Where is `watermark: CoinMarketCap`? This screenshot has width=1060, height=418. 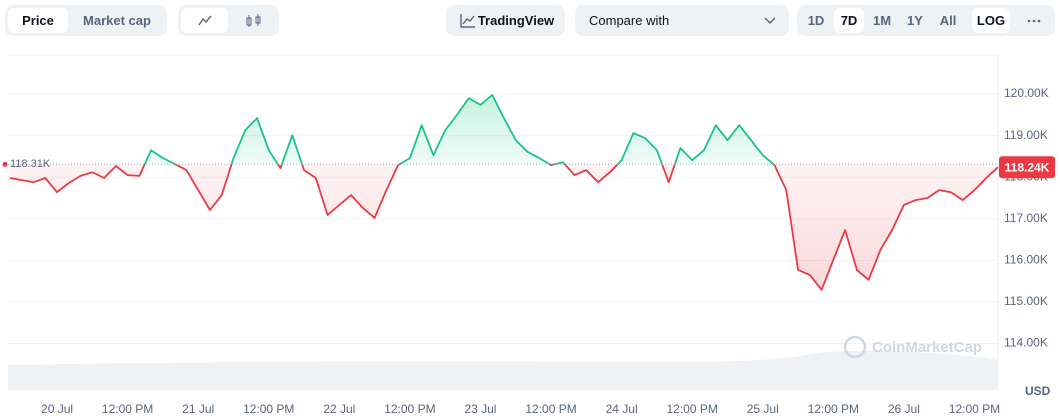 watermark: CoinMarketCap is located at coordinates (912, 347).